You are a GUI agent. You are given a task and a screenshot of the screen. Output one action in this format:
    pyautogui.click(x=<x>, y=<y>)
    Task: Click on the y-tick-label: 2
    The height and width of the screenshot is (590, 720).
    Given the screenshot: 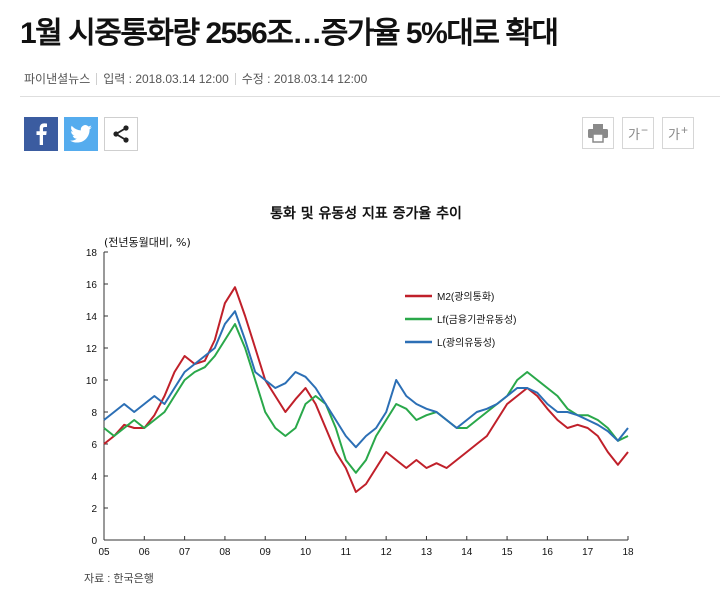 What is the action you would take?
    pyautogui.click(x=94, y=509)
    